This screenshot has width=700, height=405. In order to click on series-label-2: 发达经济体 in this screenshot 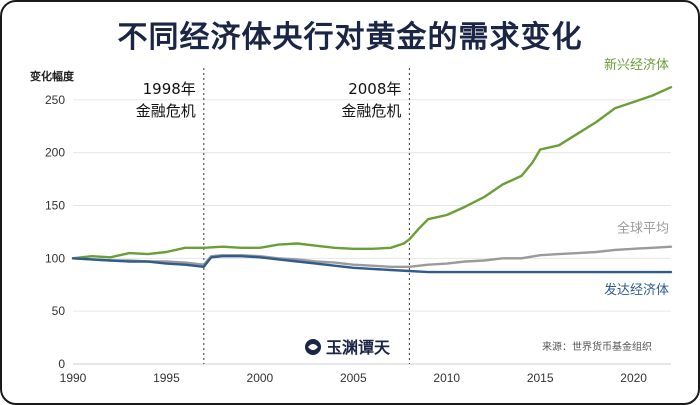, I will do `click(636, 290)`.